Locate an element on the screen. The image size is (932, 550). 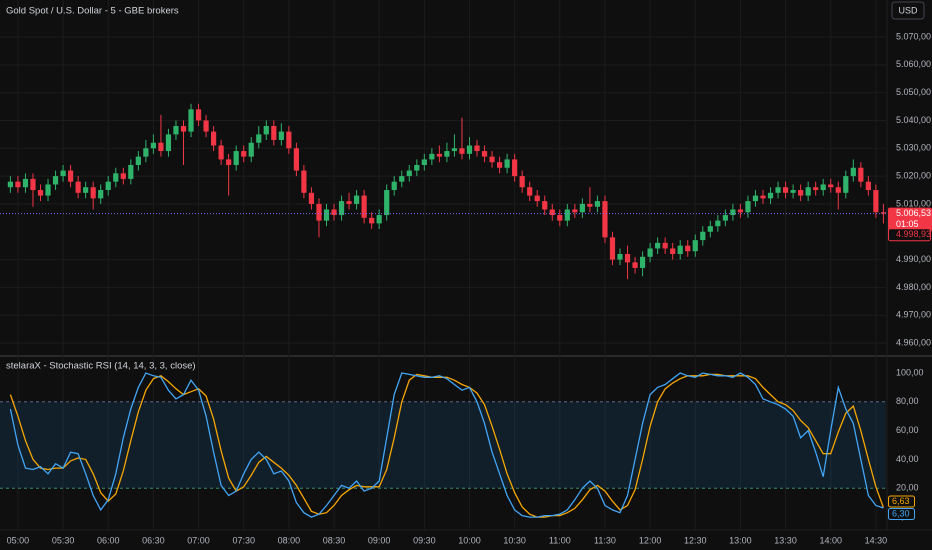
x-tick-label: 10:00 is located at coordinates (469, 540).